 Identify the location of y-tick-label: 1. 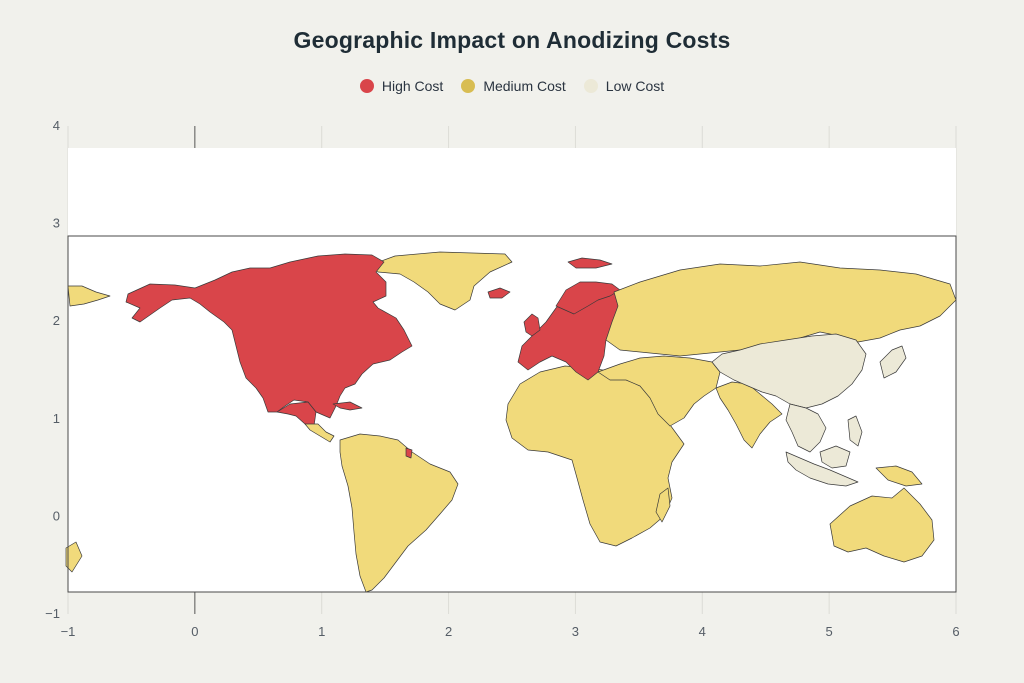
(56, 418).